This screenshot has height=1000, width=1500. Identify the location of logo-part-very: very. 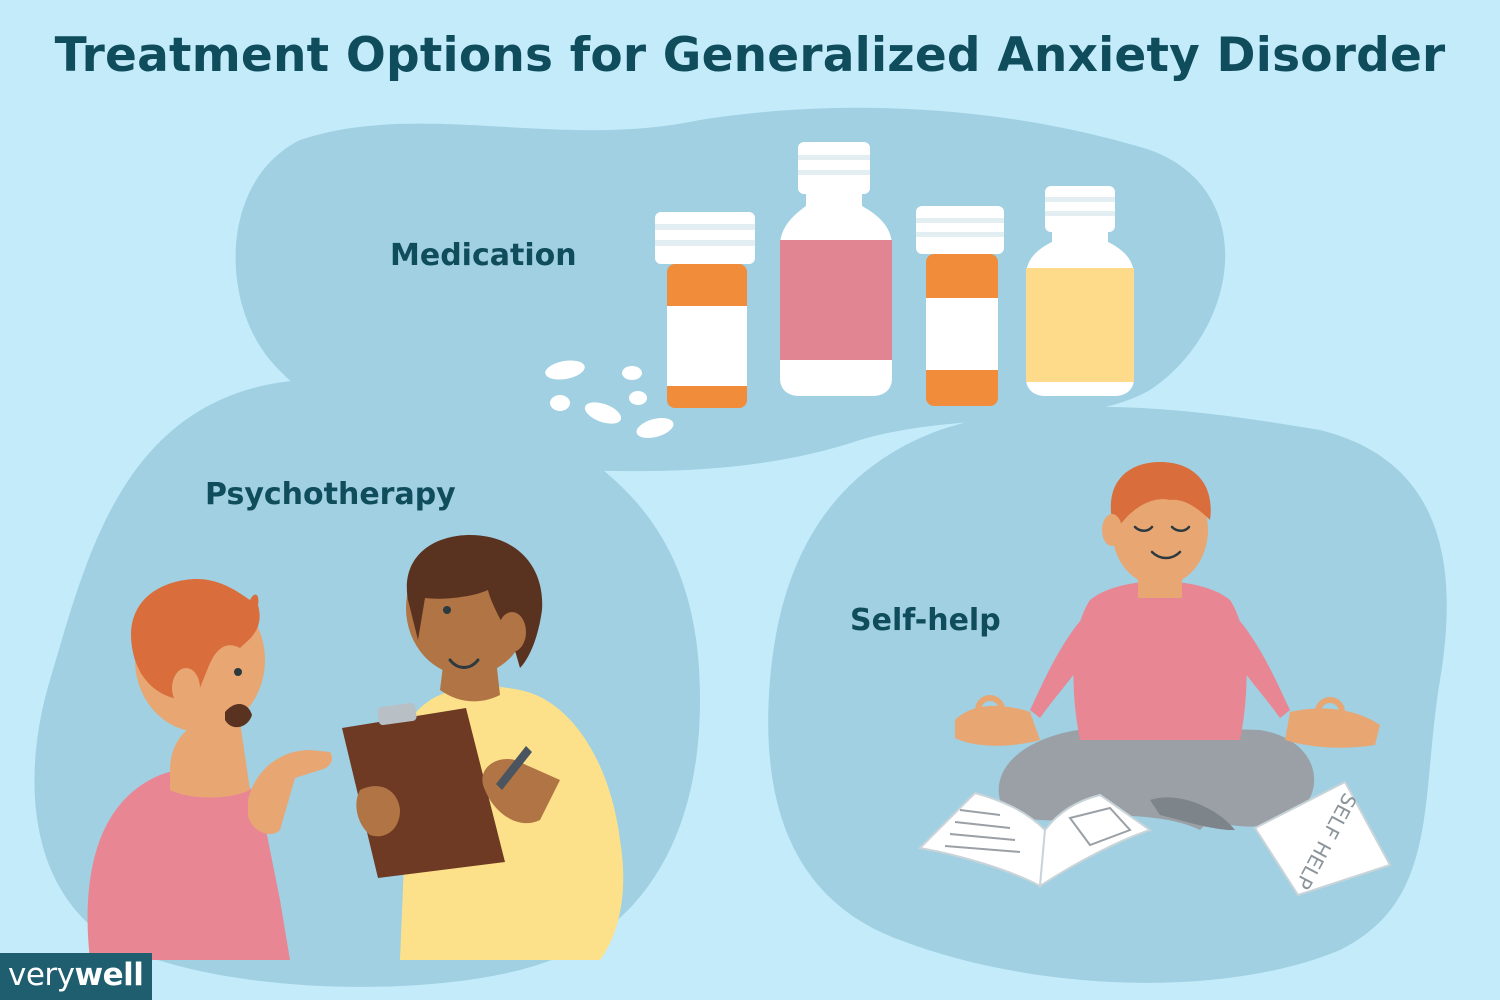
(41, 975).